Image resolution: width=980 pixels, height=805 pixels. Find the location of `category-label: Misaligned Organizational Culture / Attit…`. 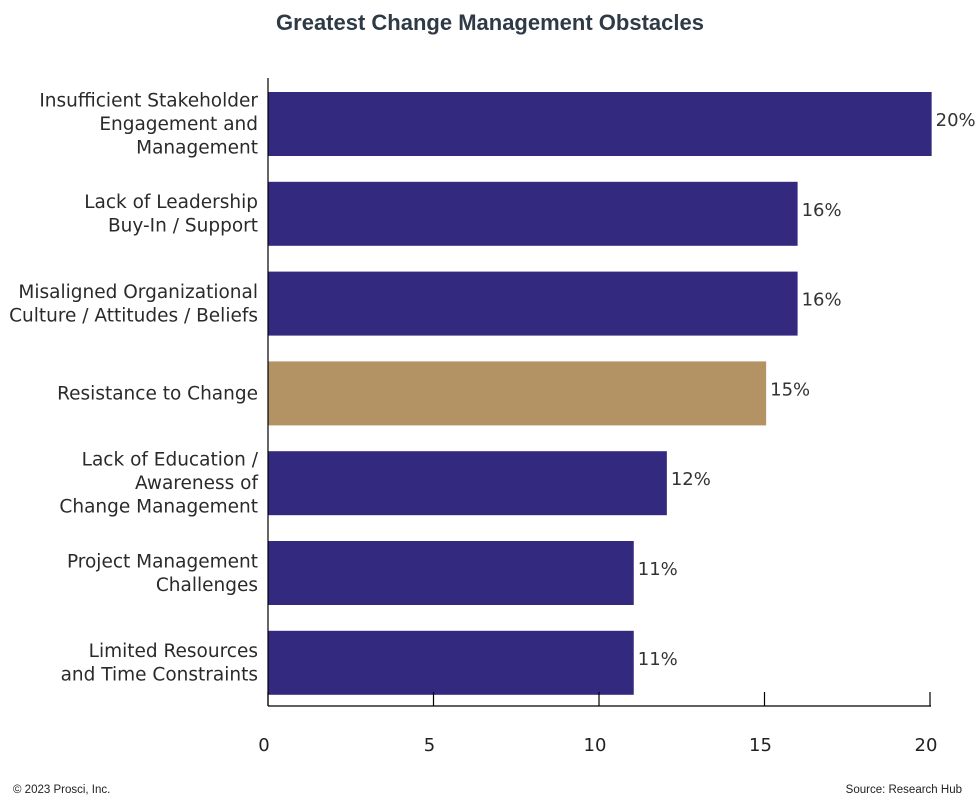

category-label: Misaligned Organizational Culture / Attit… is located at coordinates (133, 304).